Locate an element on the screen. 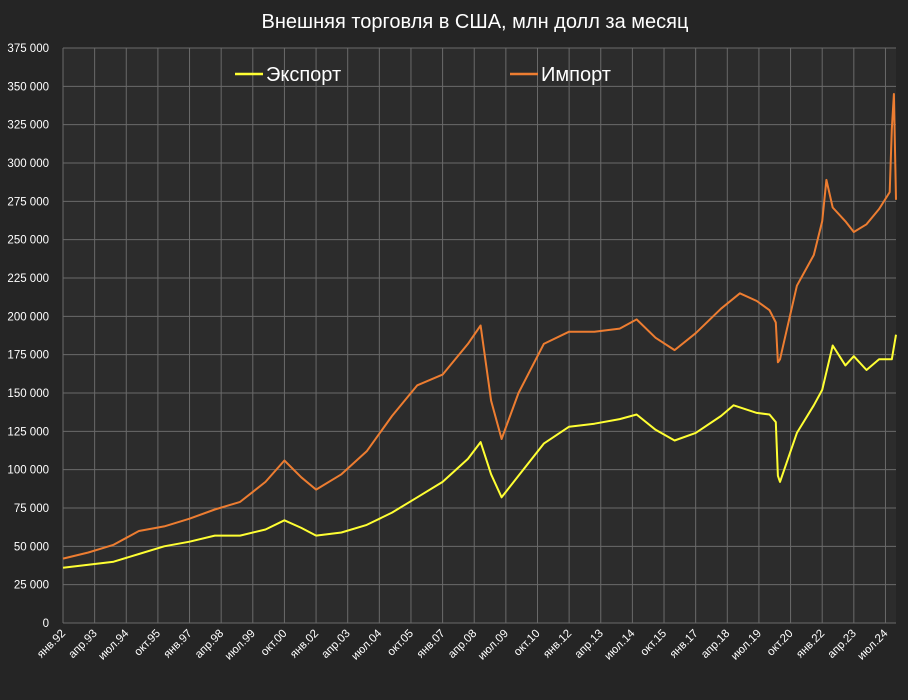 The image size is (908, 700). y-tick-label: 25 000 is located at coordinates (31, 586).